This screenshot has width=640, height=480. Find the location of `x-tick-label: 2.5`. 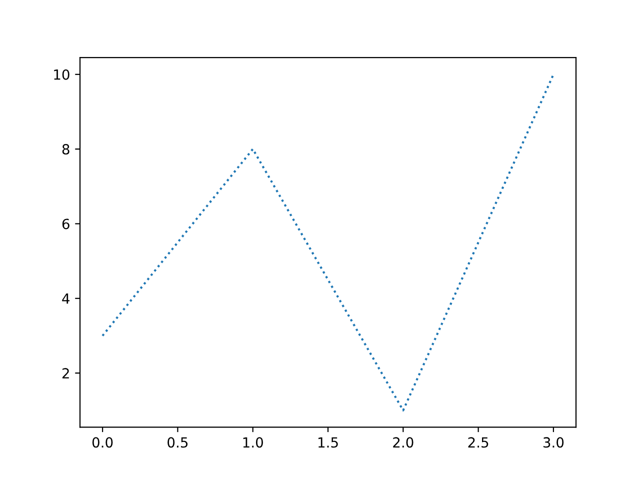

x-tick-label: 2.5 is located at coordinates (478, 442).